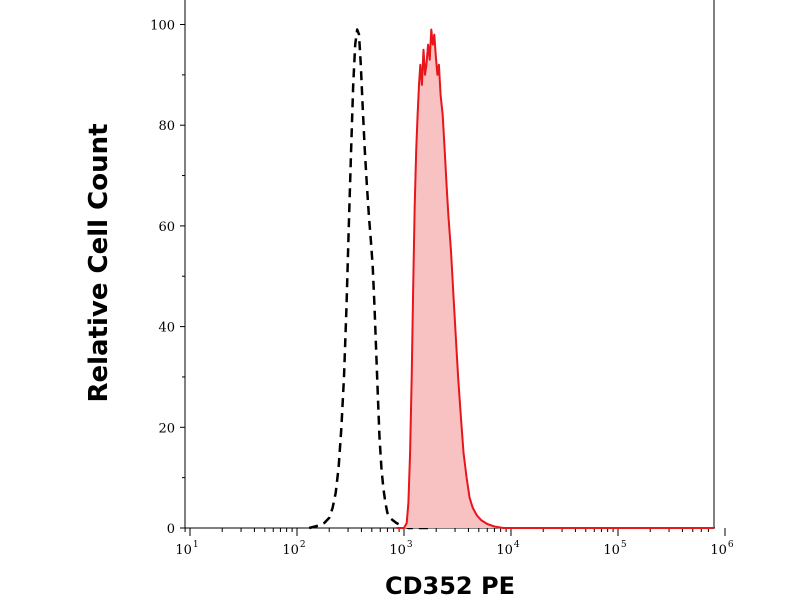  What do you see at coordinates (162, 26) in the screenshot?
I see `y-tick-label: 100` at bounding box center [162, 26].